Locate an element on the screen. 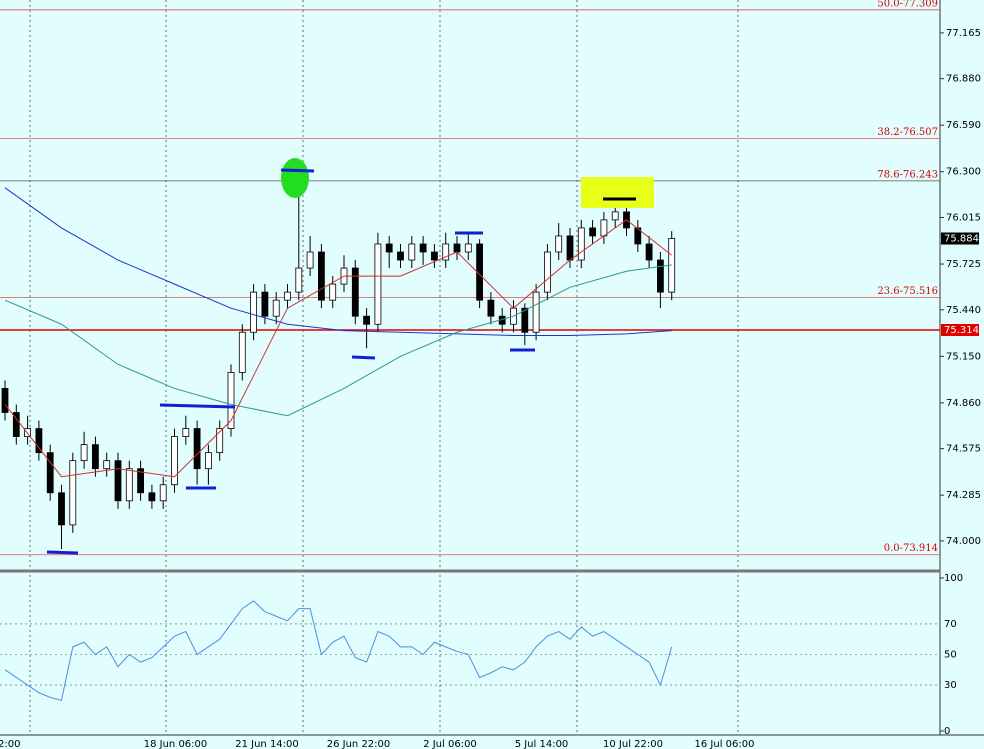  y-tick-label: 76.015 is located at coordinates (963, 217).